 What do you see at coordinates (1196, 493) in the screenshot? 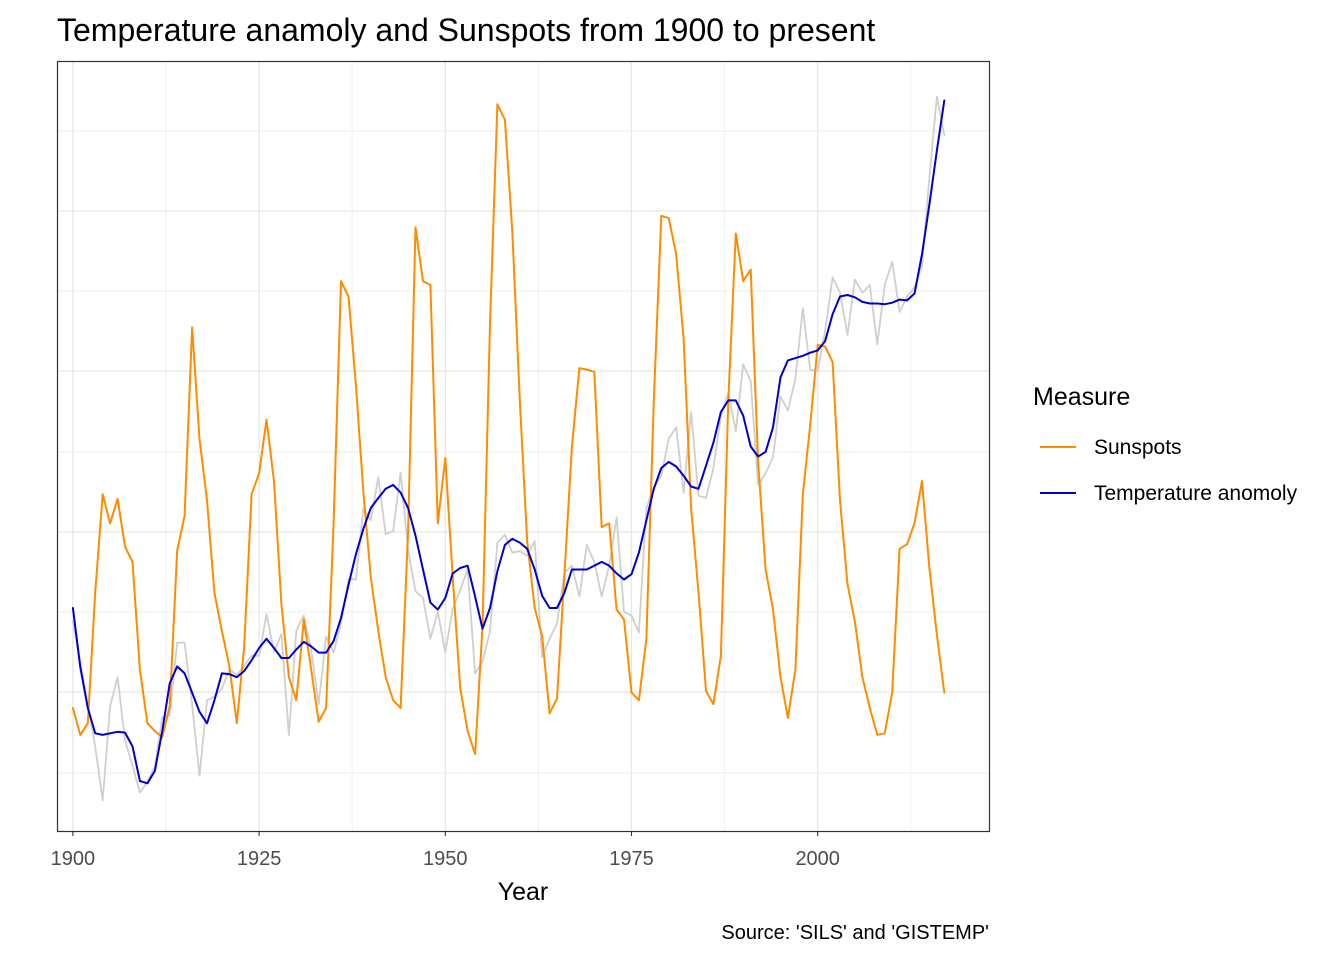
I see `legend-label: Temperature anomoly` at bounding box center [1196, 493].